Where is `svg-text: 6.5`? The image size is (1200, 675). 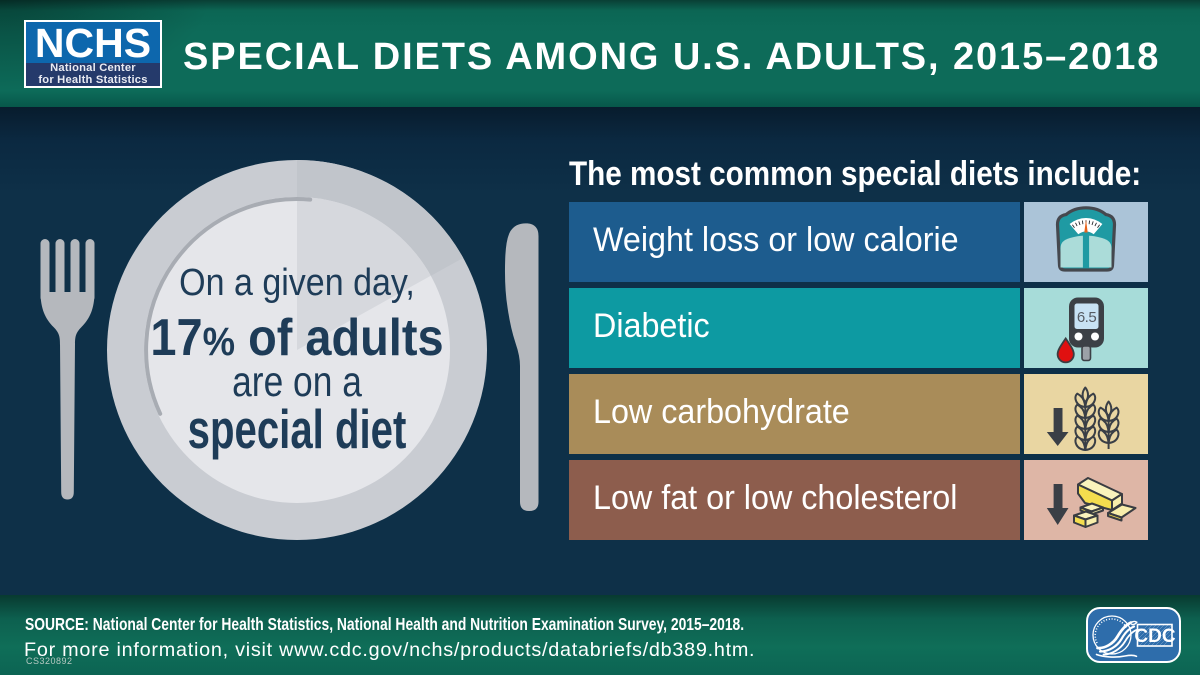
svg-text: 6.5 is located at coordinates (1087, 317).